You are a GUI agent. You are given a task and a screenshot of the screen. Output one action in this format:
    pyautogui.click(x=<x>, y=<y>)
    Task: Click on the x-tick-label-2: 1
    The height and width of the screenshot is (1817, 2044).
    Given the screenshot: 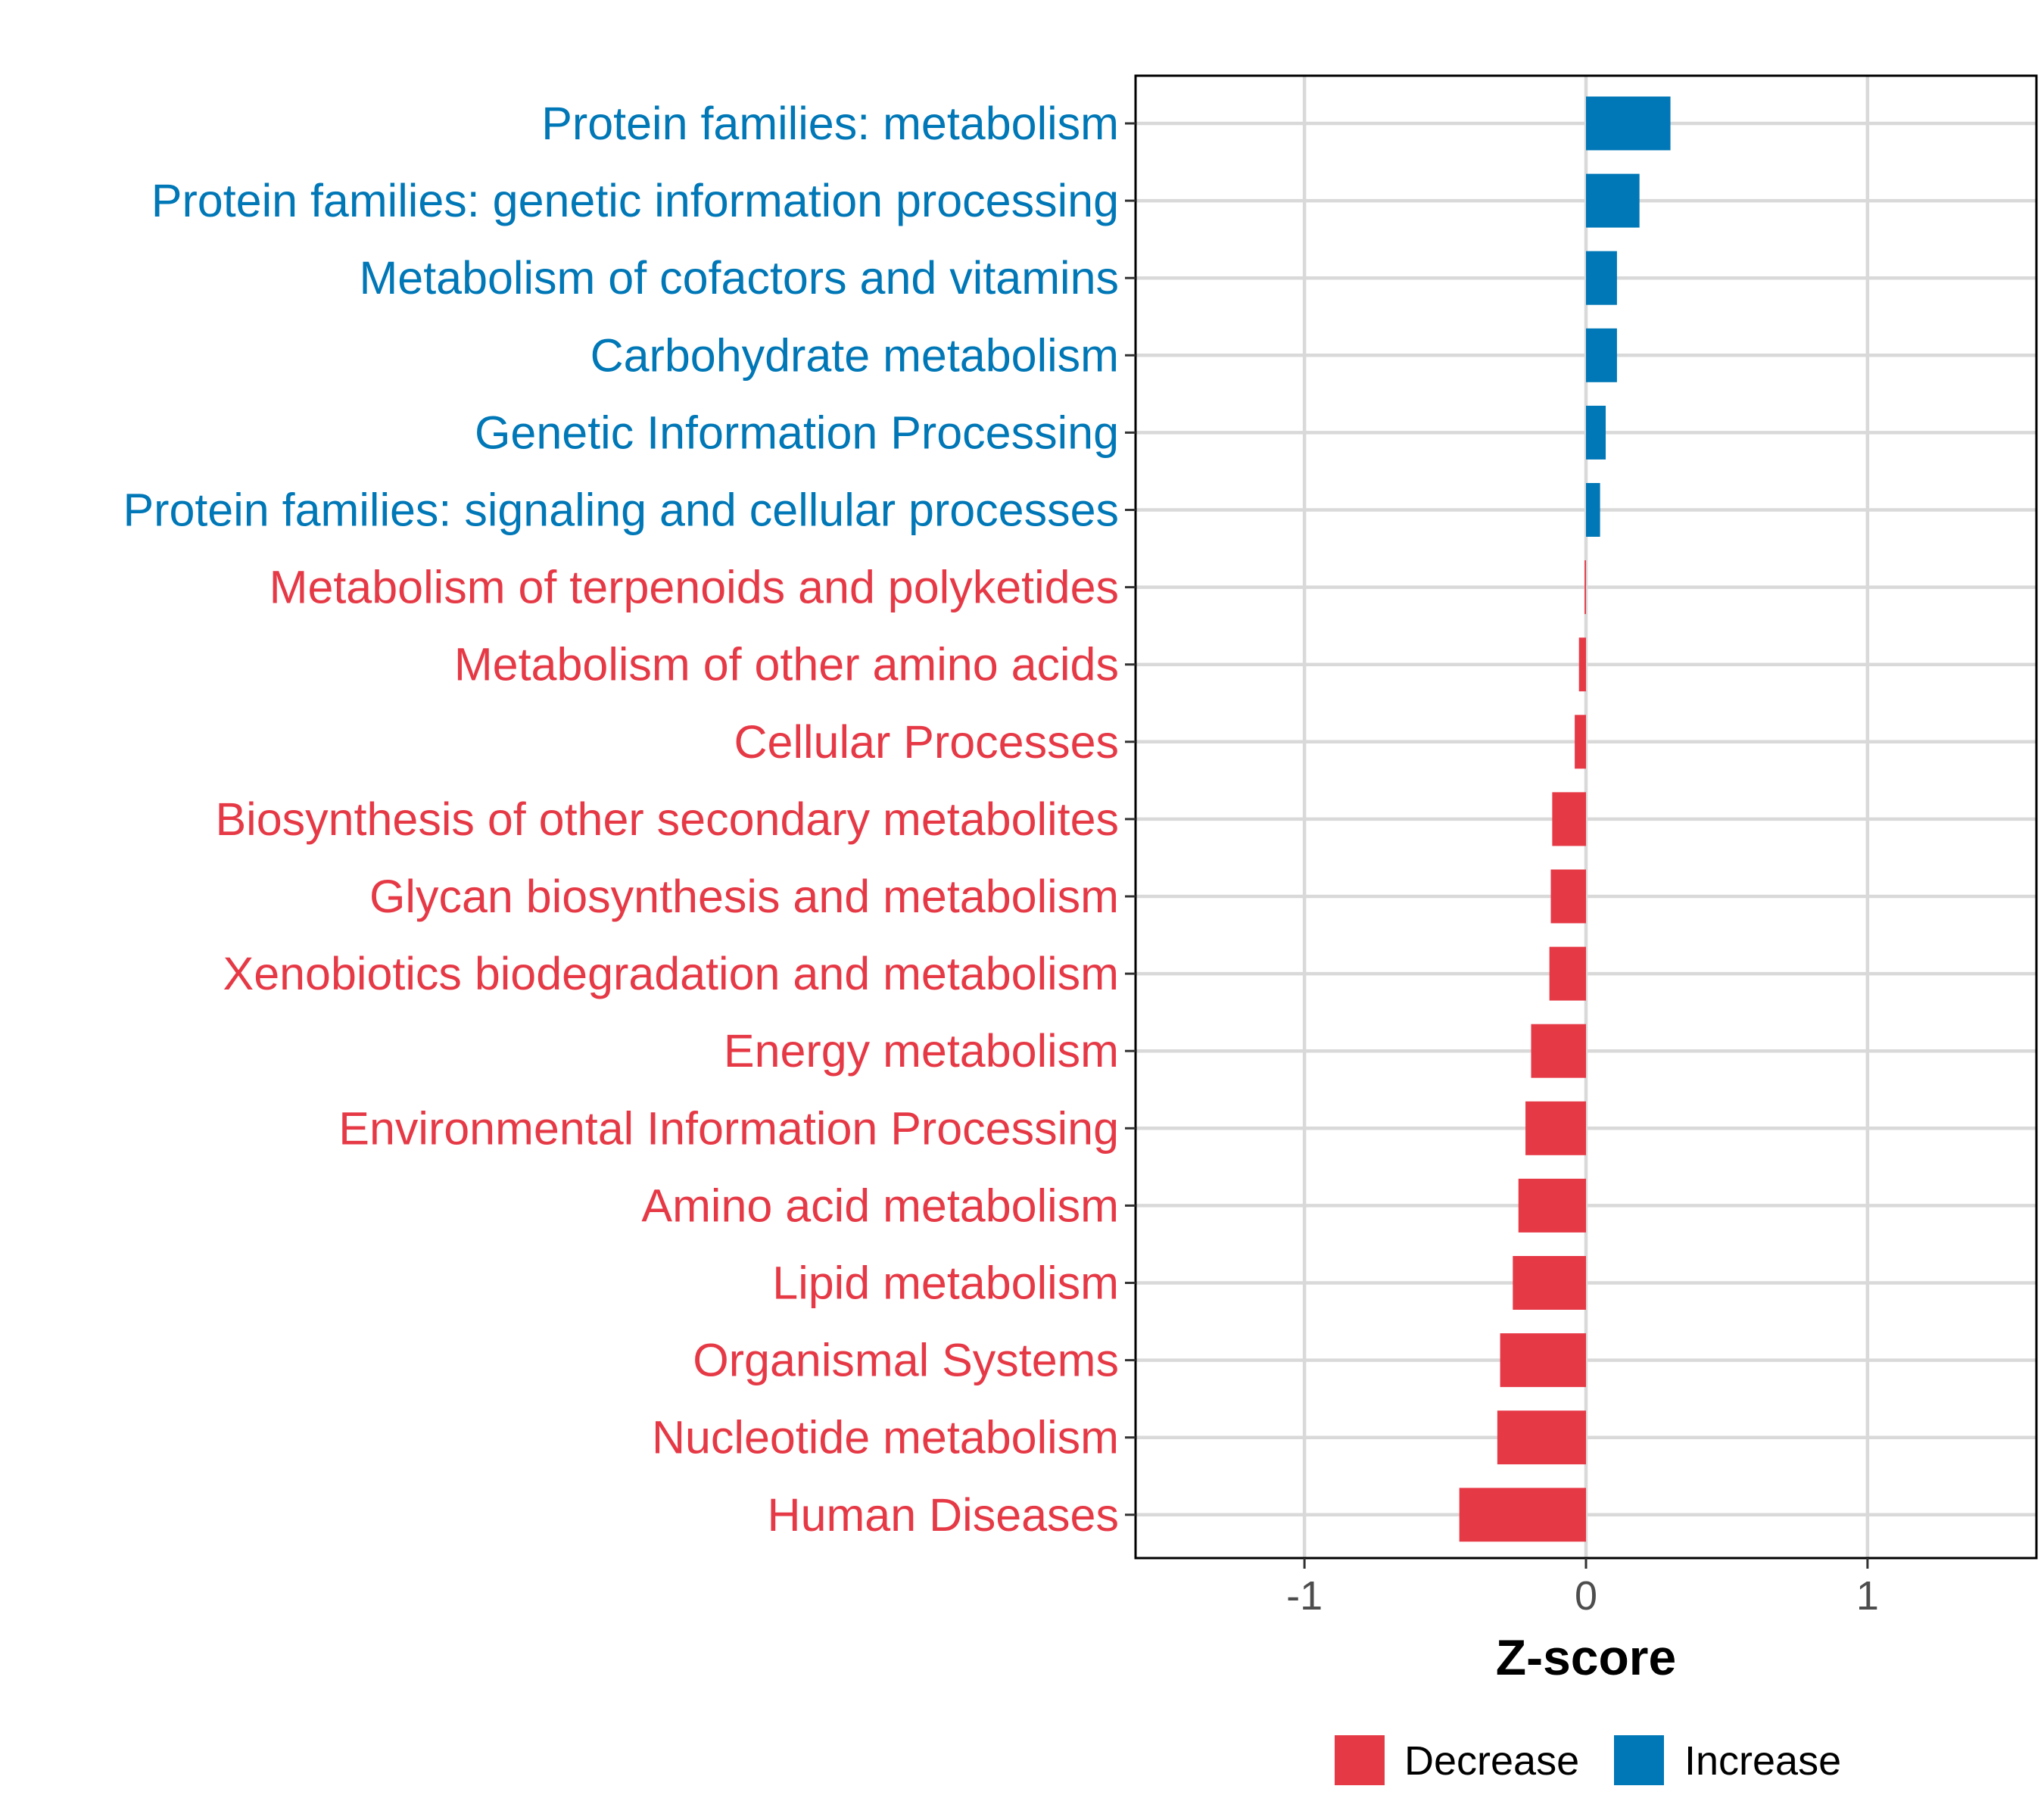 What is the action you would take?
    pyautogui.click(x=1867, y=1596)
    